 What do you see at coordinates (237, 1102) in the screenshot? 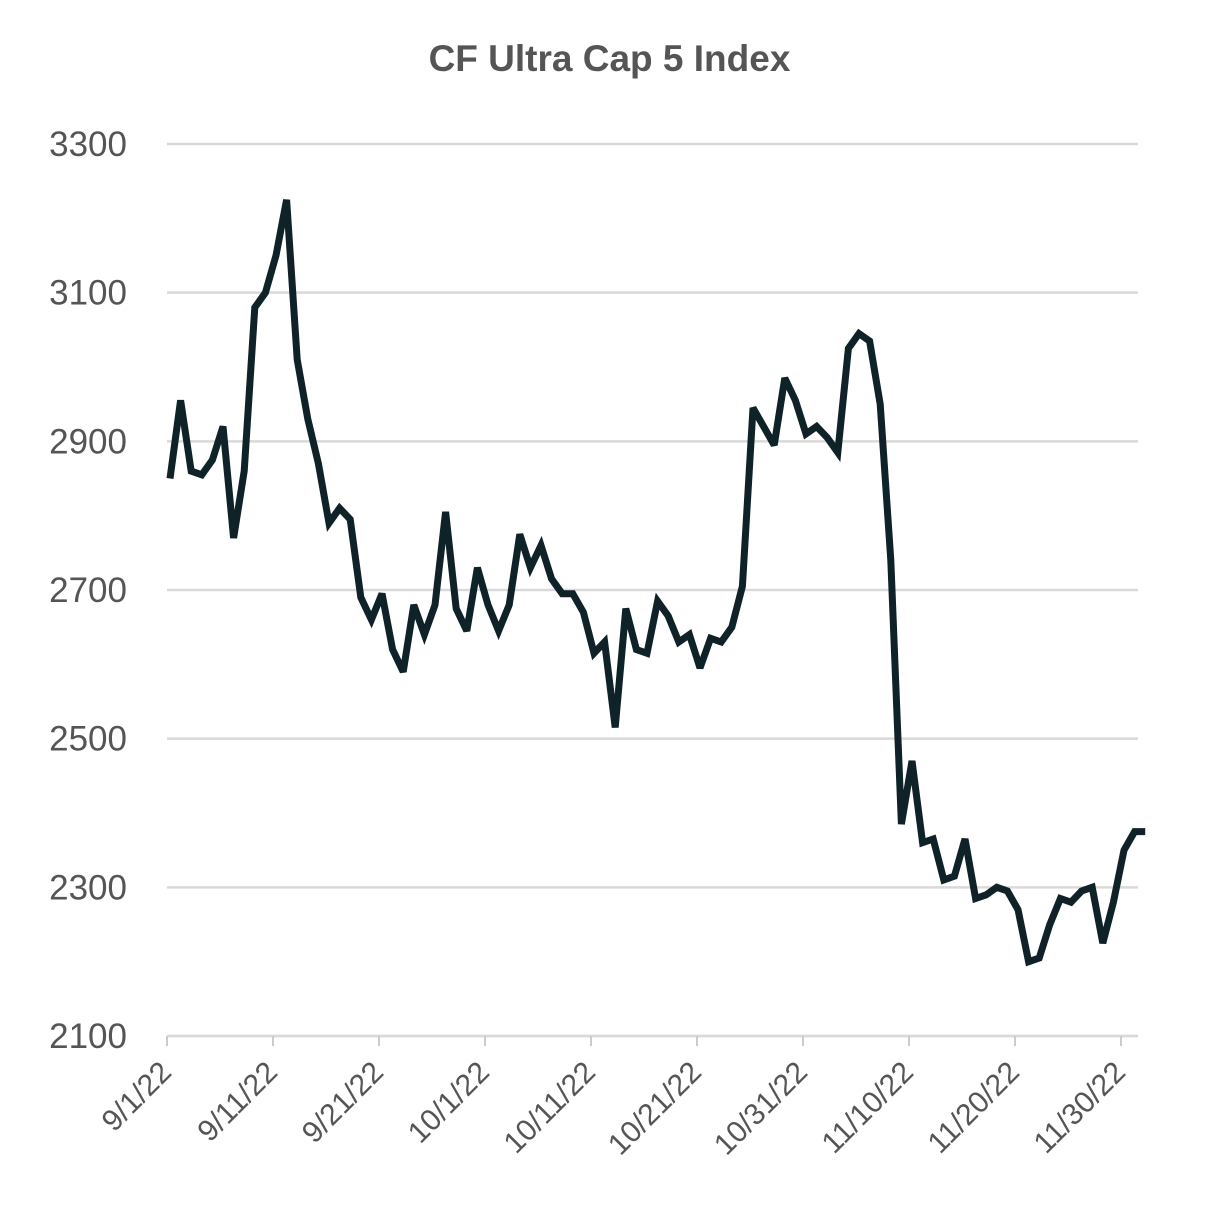
I see `x-tick-label-1: 9/11/22` at bounding box center [237, 1102].